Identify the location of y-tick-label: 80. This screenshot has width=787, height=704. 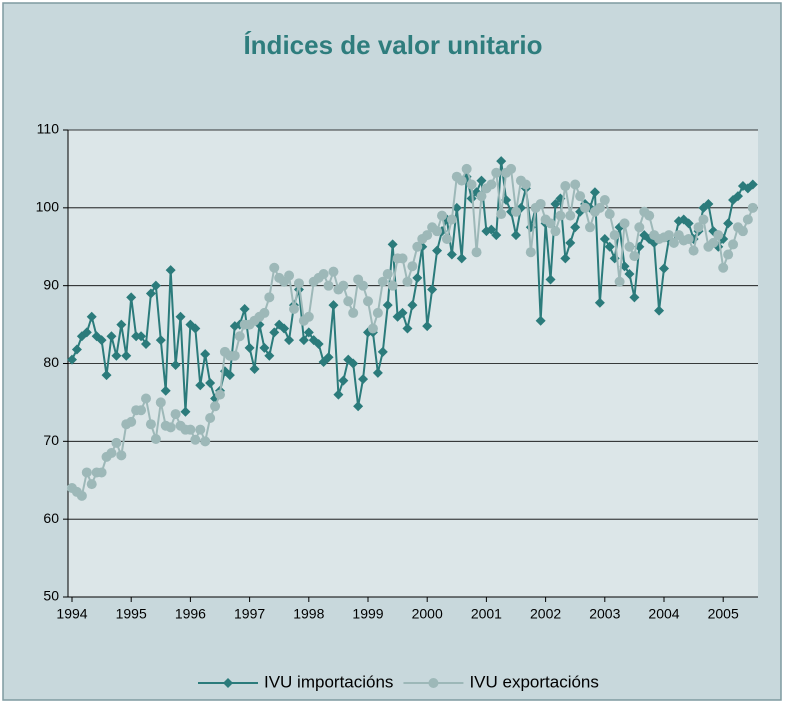
(51, 362).